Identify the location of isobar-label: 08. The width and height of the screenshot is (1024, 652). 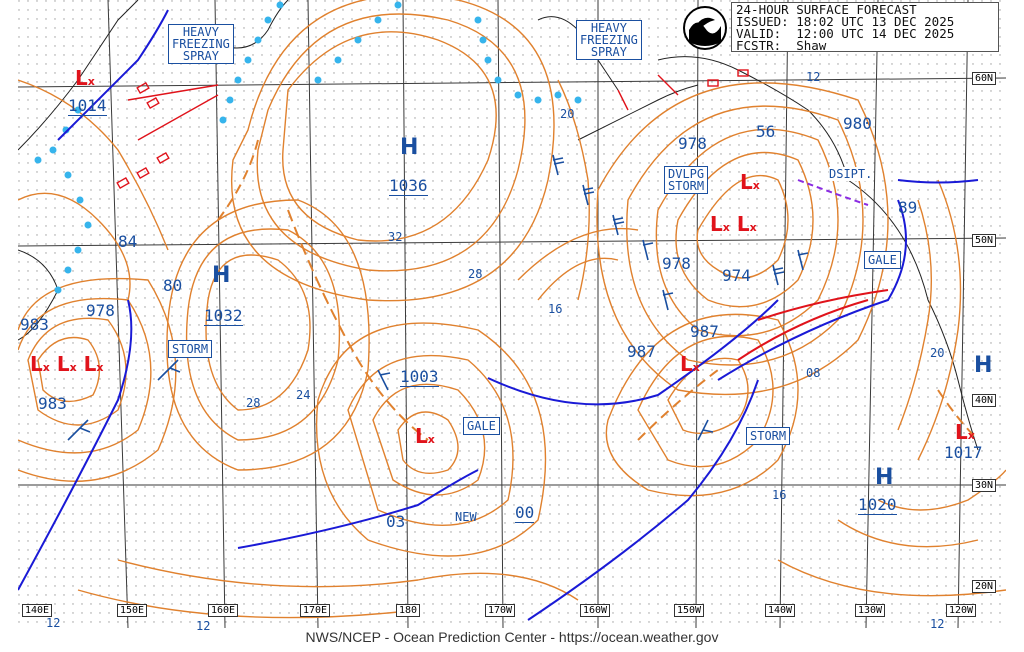
(813, 373).